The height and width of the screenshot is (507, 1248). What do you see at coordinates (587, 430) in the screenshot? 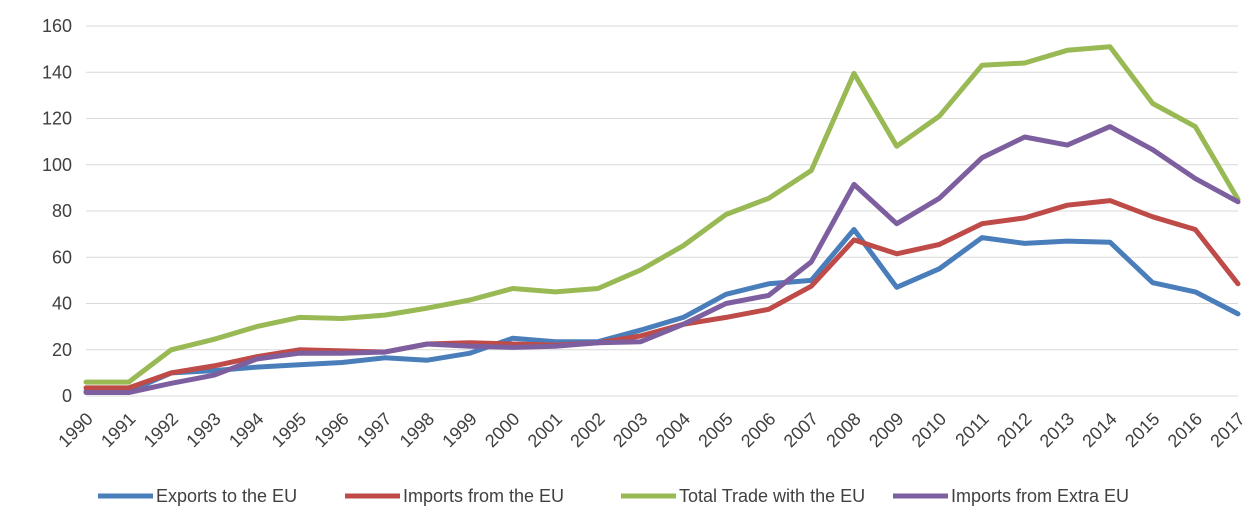
I see `x-tick-label: 2002` at bounding box center [587, 430].